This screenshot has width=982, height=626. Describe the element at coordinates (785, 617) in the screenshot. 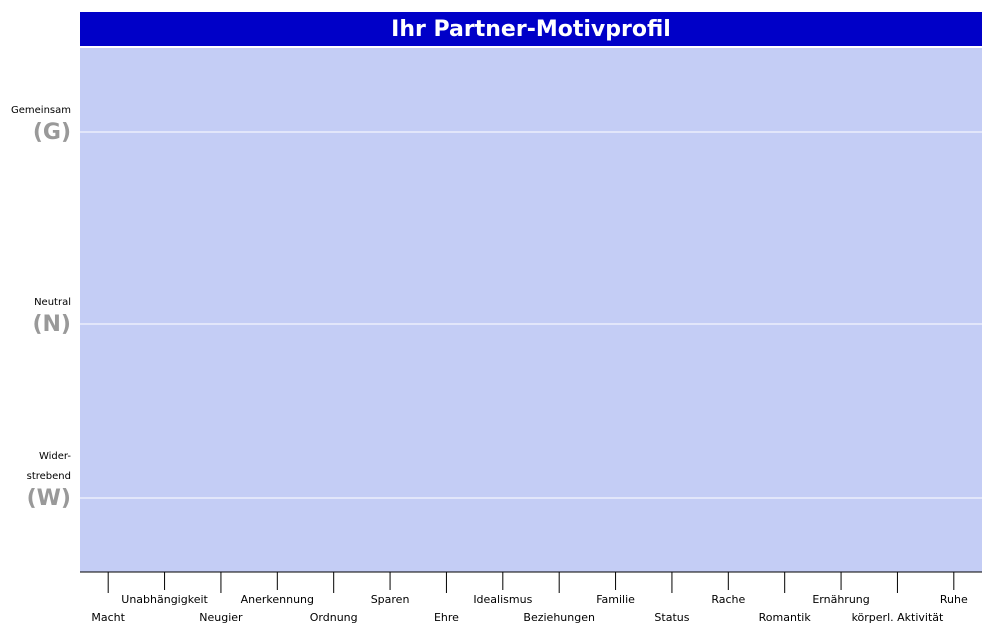

I see `x-tick-label: Romantik` at that location.